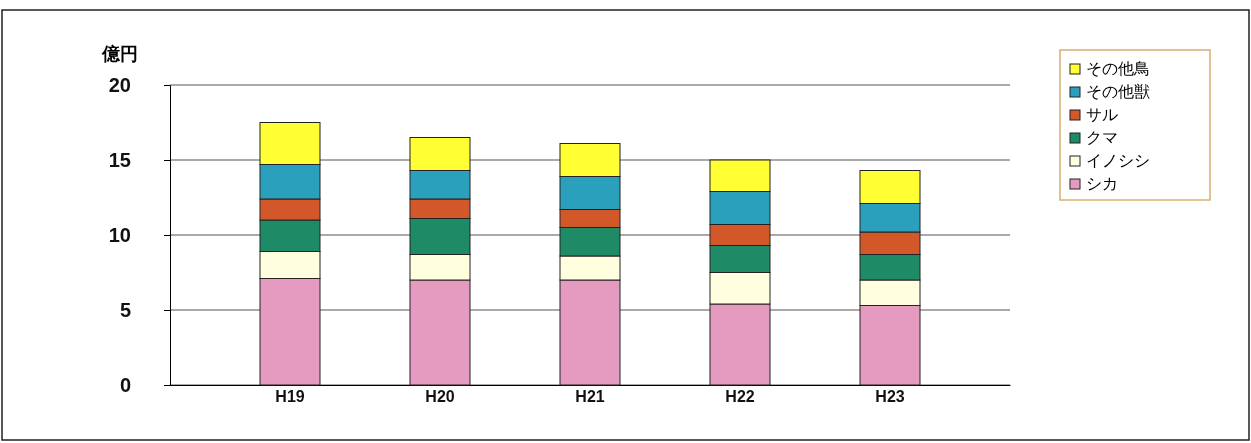  What do you see at coordinates (290, 396) in the screenshot?
I see `x-tick-label: H19` at bounding box center [290, 396].